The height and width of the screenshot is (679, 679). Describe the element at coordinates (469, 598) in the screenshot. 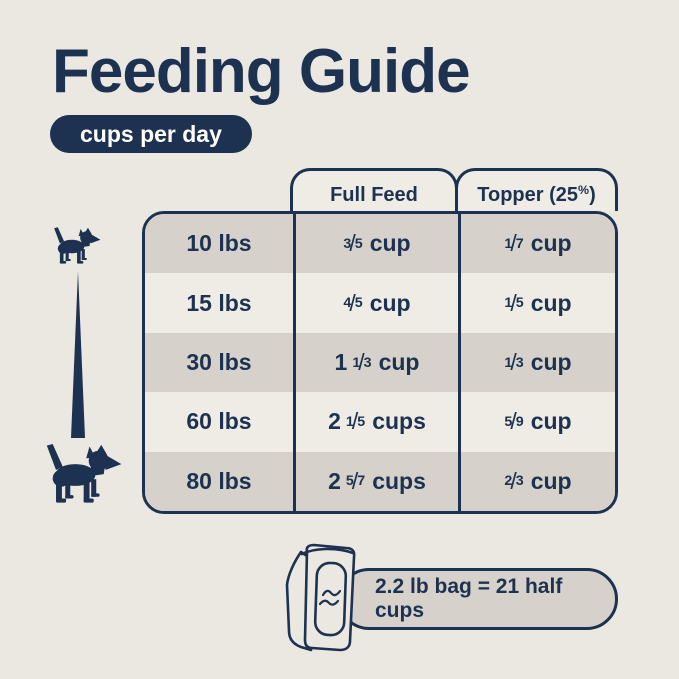

I see `bag-yield-note-label: 2.2 lb bag = 21 half cups` at that location.